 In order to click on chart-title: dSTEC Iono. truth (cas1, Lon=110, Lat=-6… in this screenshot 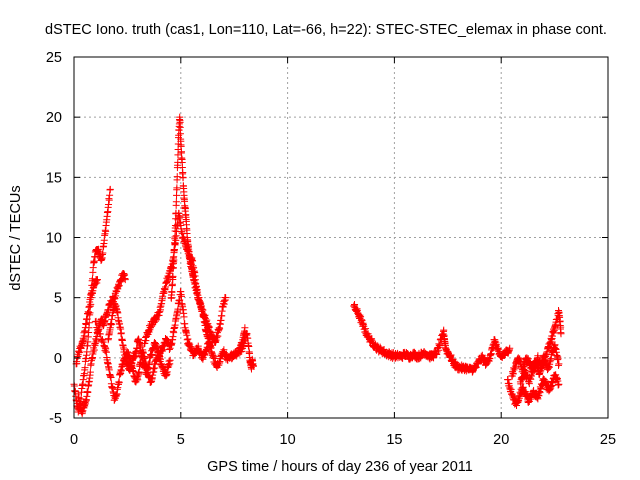, I will do `click(326, 30)`.